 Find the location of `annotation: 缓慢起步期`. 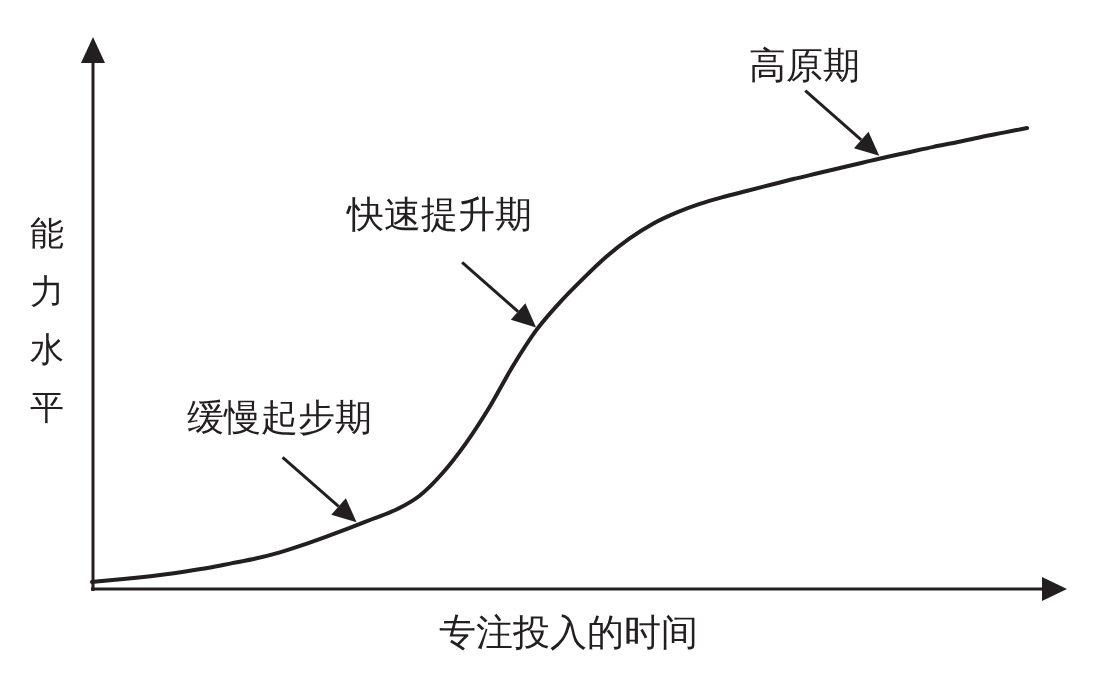

annotation: 缓慢起步期 is located at coordinates (280, 417).